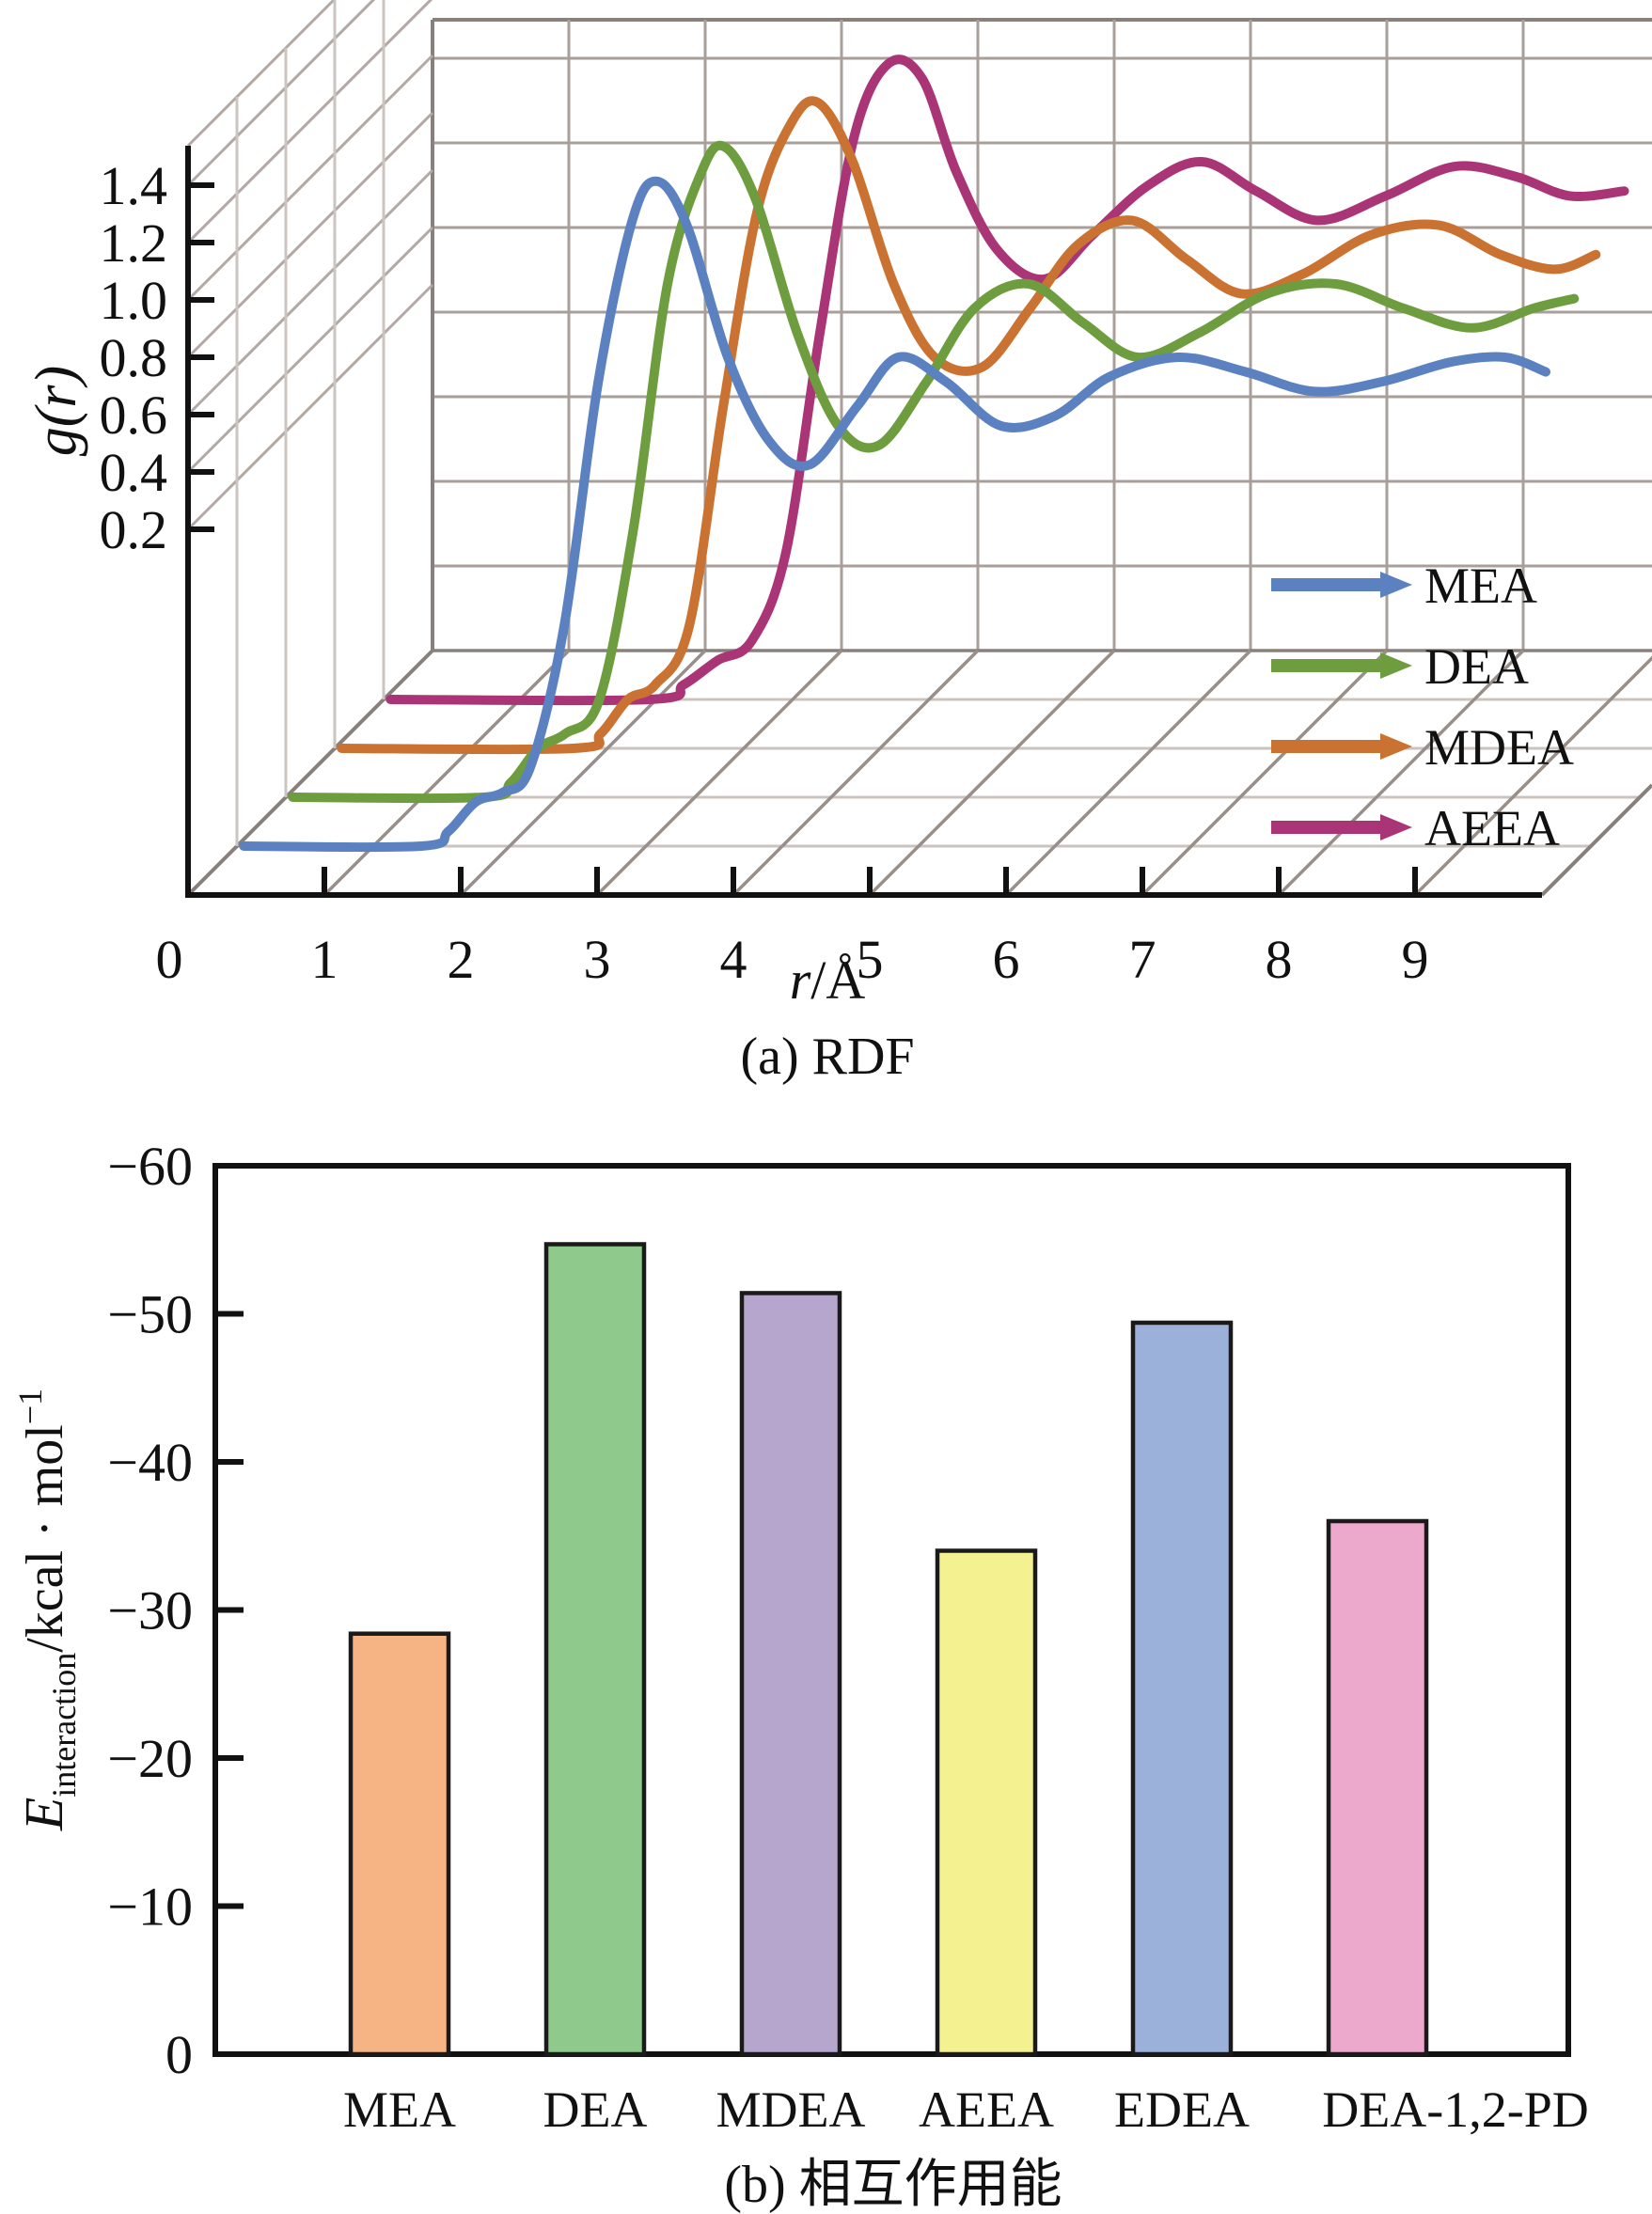 The width and height of the screenshot is (1652, 2214). I want to click on floor-right-edge, so click(1596, 840).